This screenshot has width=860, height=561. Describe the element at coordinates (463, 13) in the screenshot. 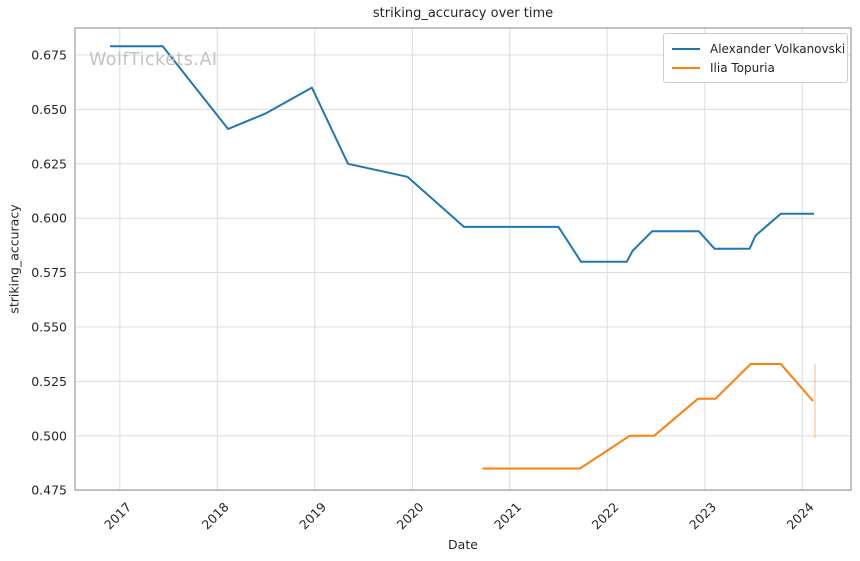

I see `chart-title: striking_accuracy over time` at that location.